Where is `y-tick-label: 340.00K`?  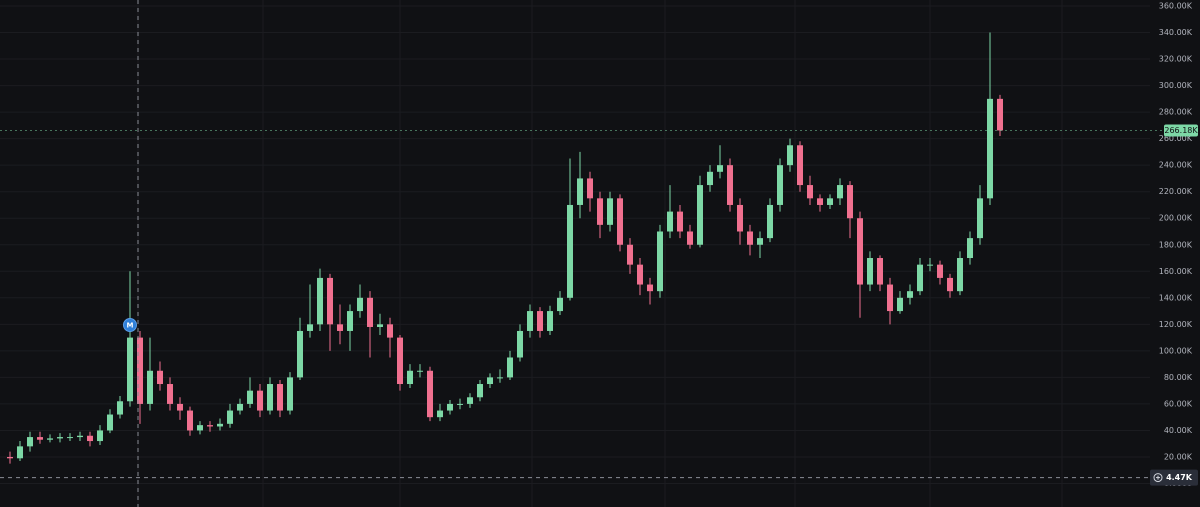 y-tick-label: 340.00K is located at coordinates (1176, 32).